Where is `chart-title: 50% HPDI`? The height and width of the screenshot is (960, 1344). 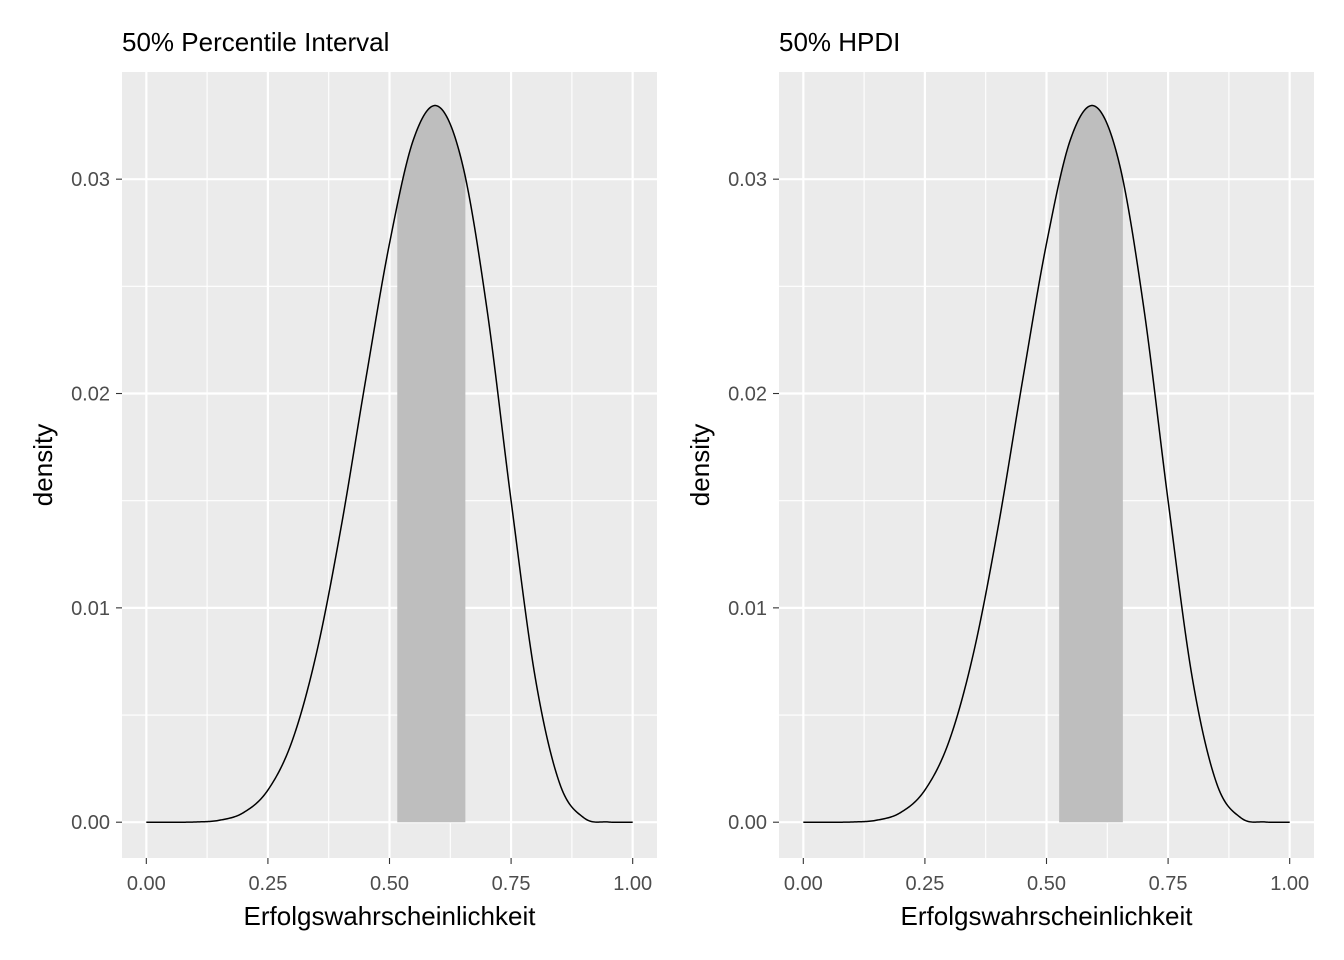
chart-title: 50% HPDI is located at coordinates (839, 42).